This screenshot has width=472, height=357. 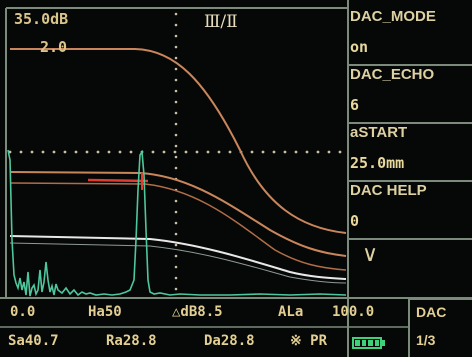 I want to click on depth-readout: Da28.8, so click(x=229, y=341).